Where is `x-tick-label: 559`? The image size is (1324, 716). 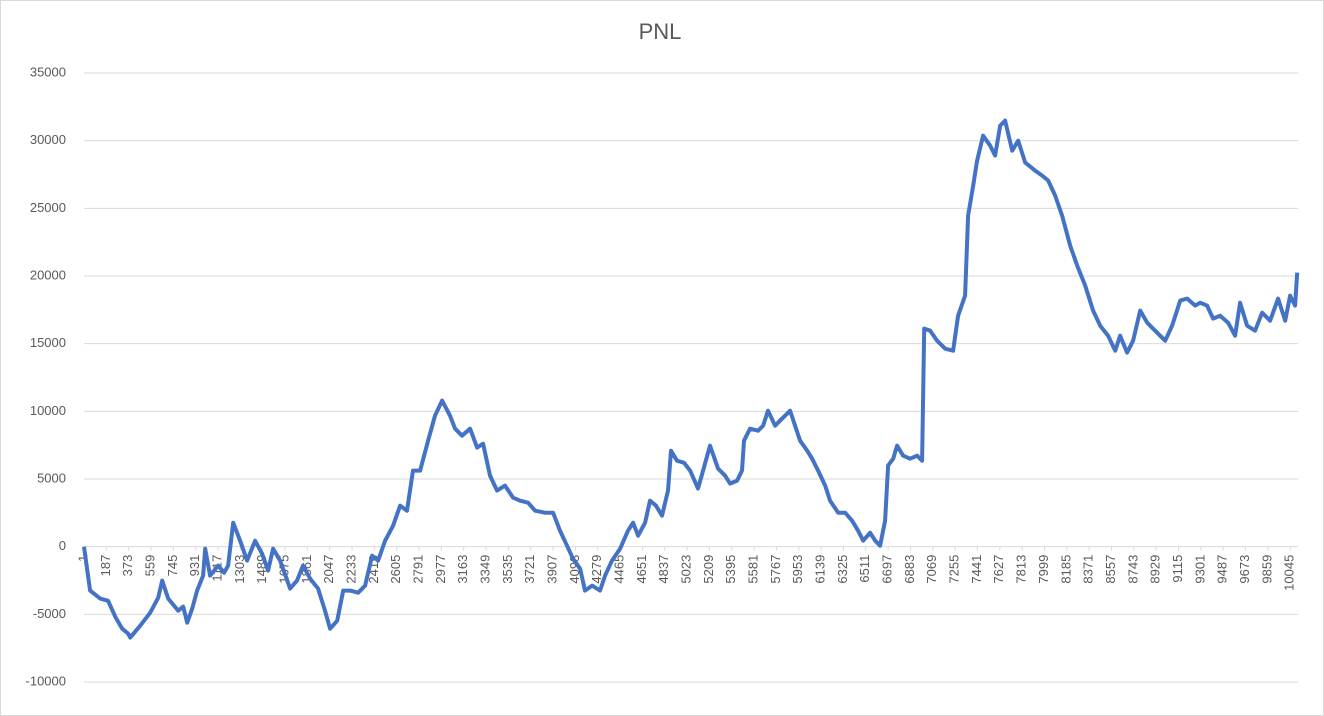 x-tick-label: 559 is located at coordinates (149, 566).